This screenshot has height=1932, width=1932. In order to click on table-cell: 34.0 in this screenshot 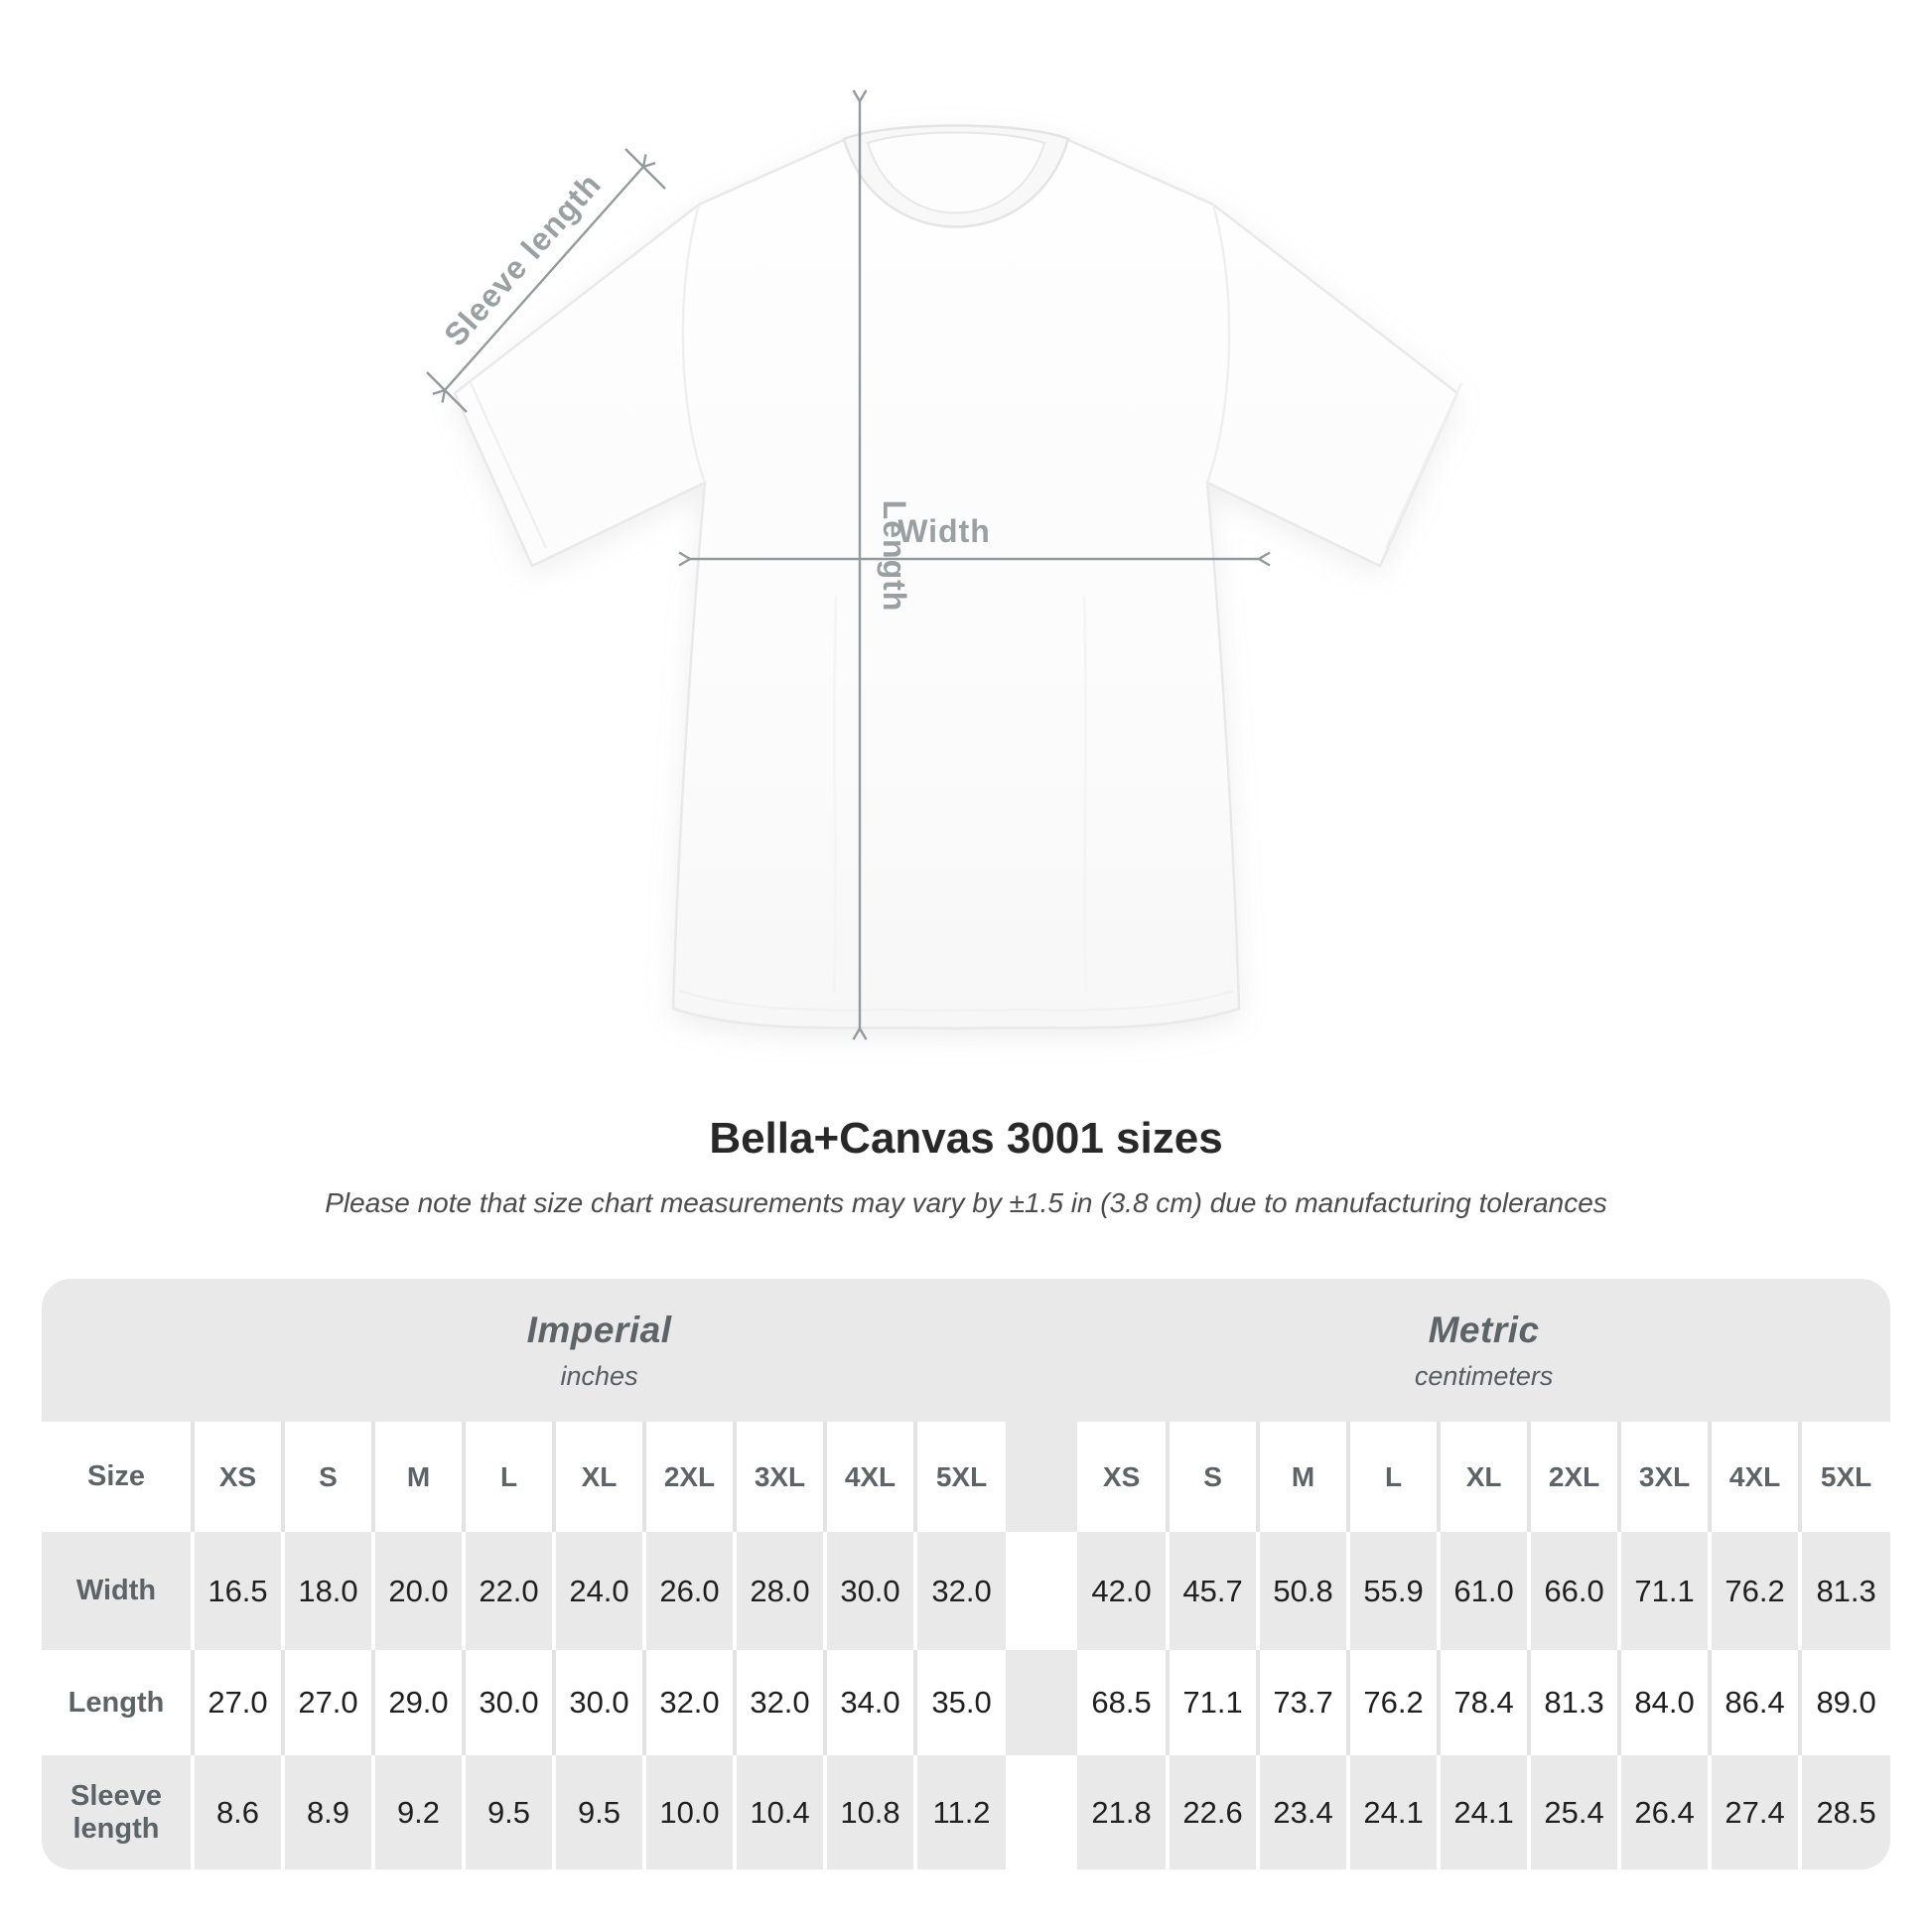, I will do `click(869, 1703)`.